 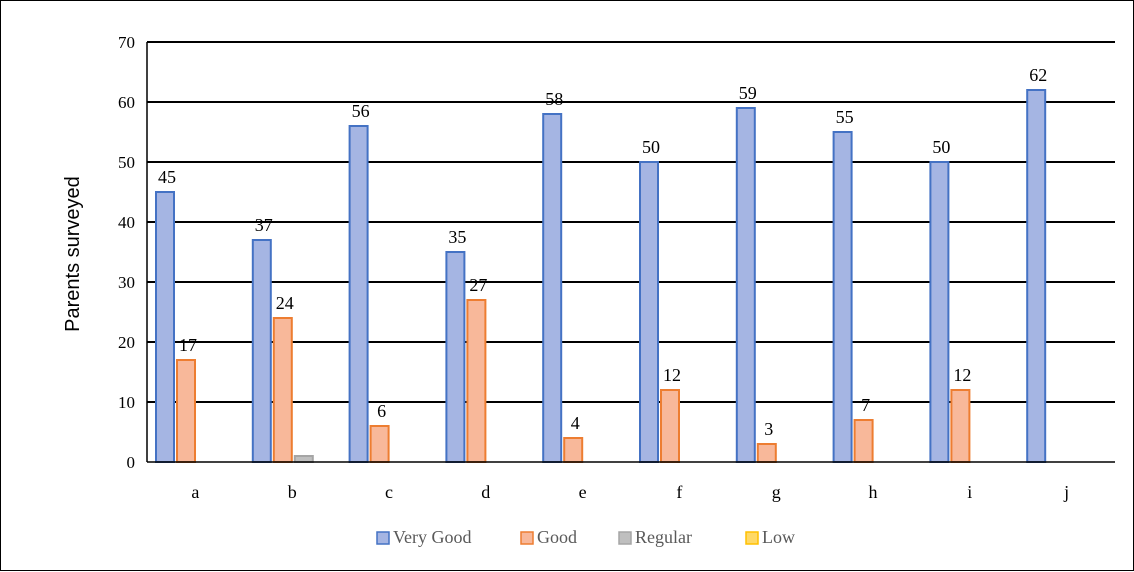 I want to click on y-tick-label: 10, so click(x=126, y=402).